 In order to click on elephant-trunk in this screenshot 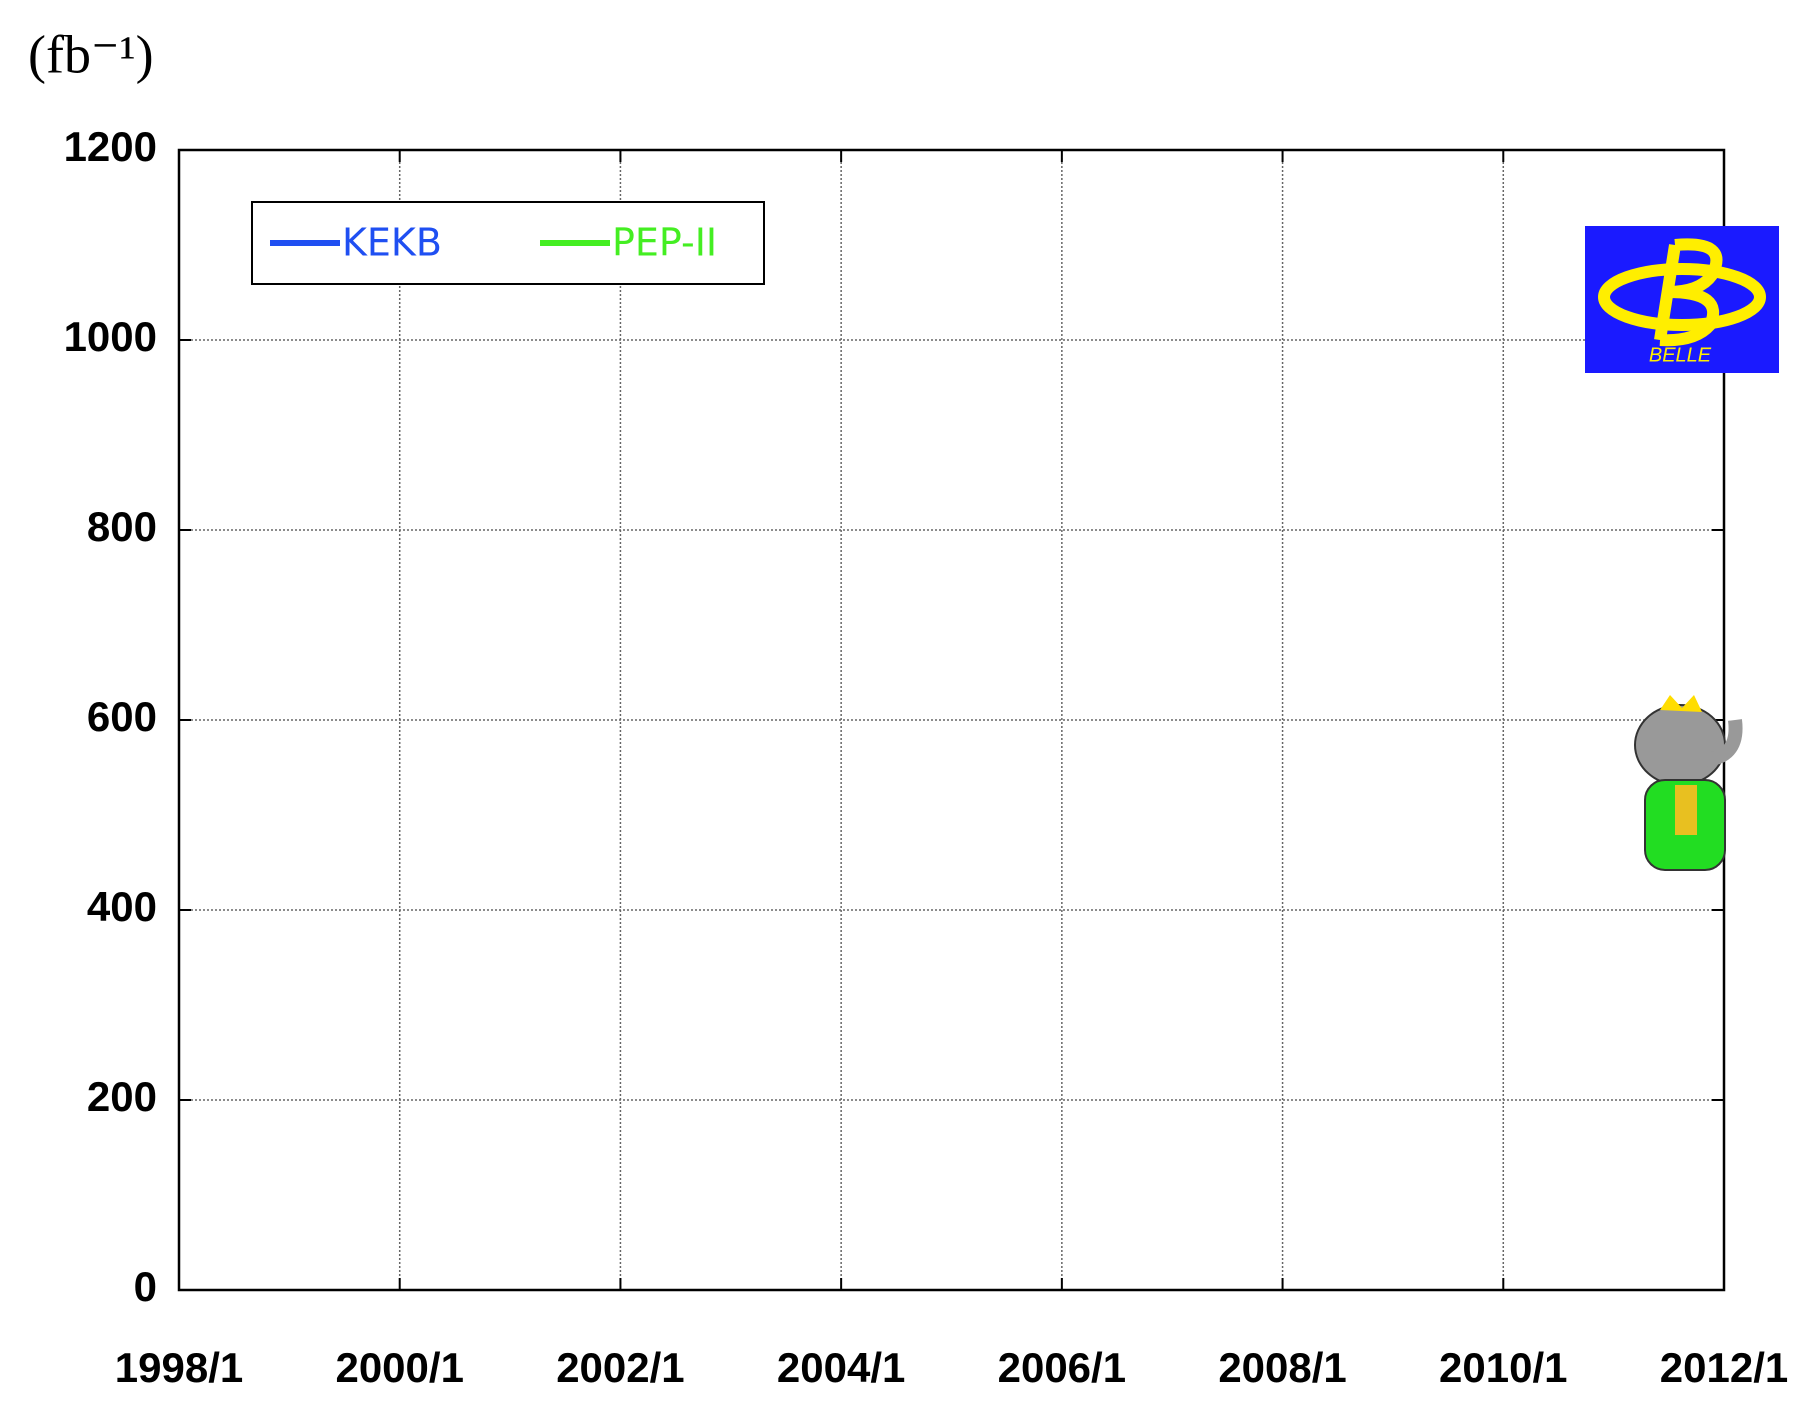, I will do `click(1721, 743)`.